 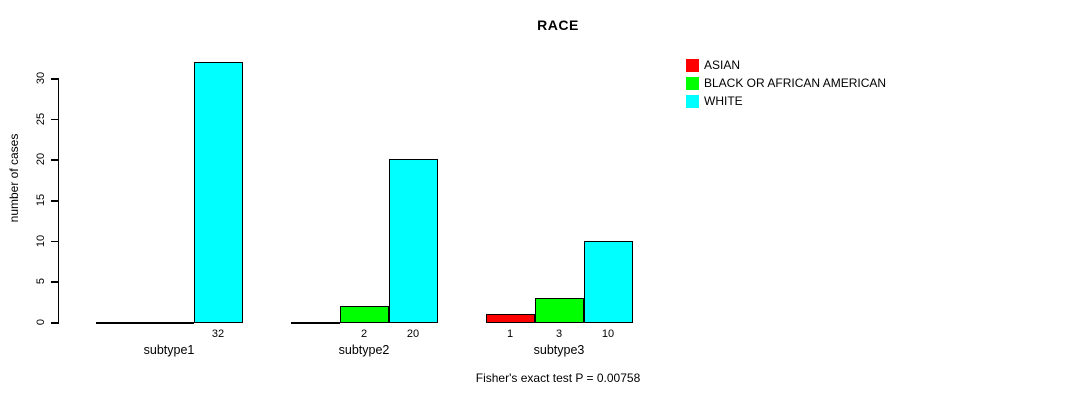 I want to click on bar-black-subtype3, so click(x=559, y=310).